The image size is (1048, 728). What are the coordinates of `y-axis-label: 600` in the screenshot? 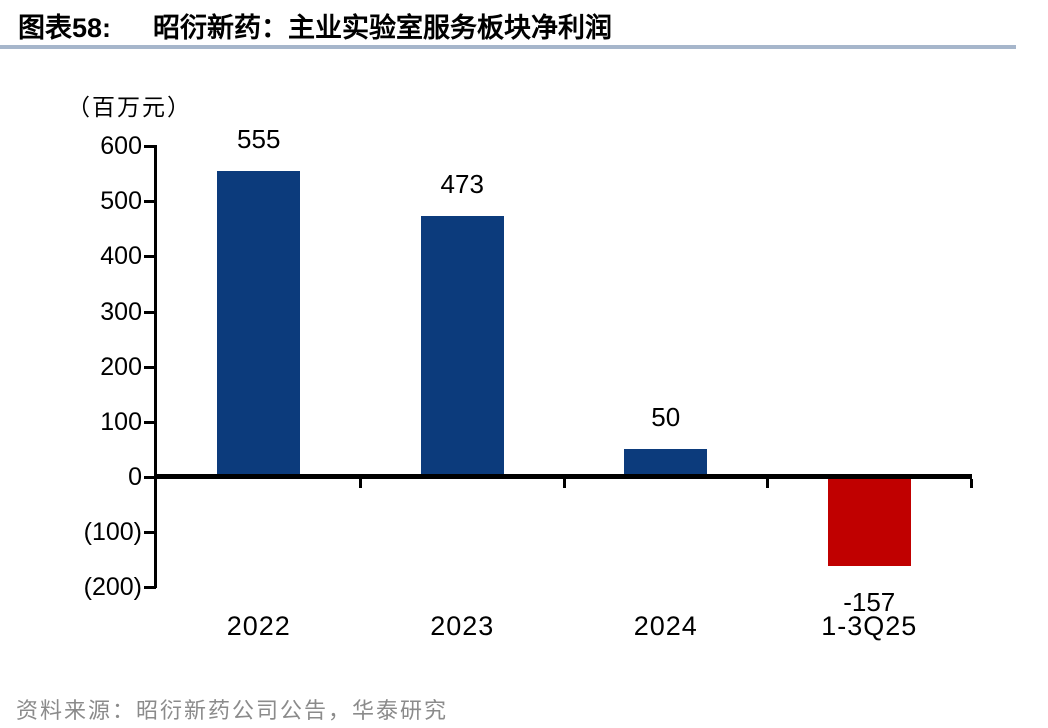 It's located at (121, 146).